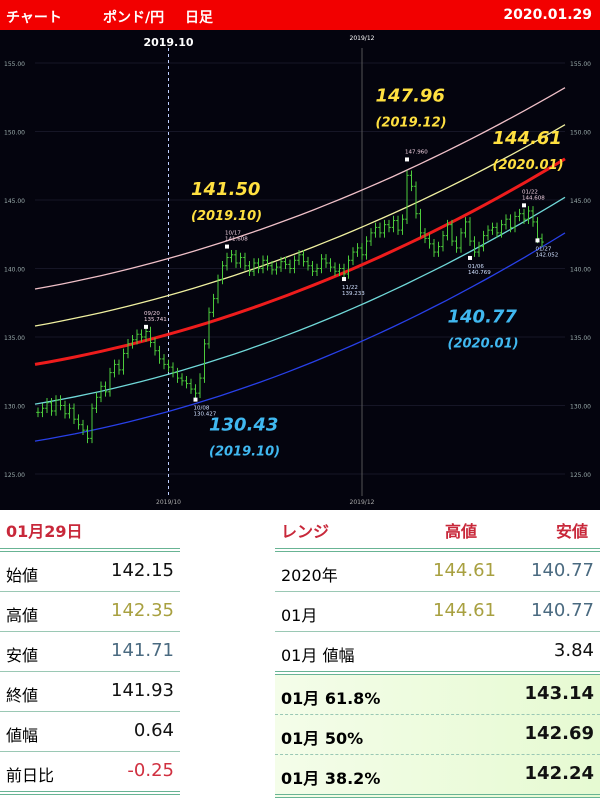 The image size is (600, 798). Describe the element at coordinates (90, 612) in the screenshot. I see `daily-row: 高値 142.35` at that location.